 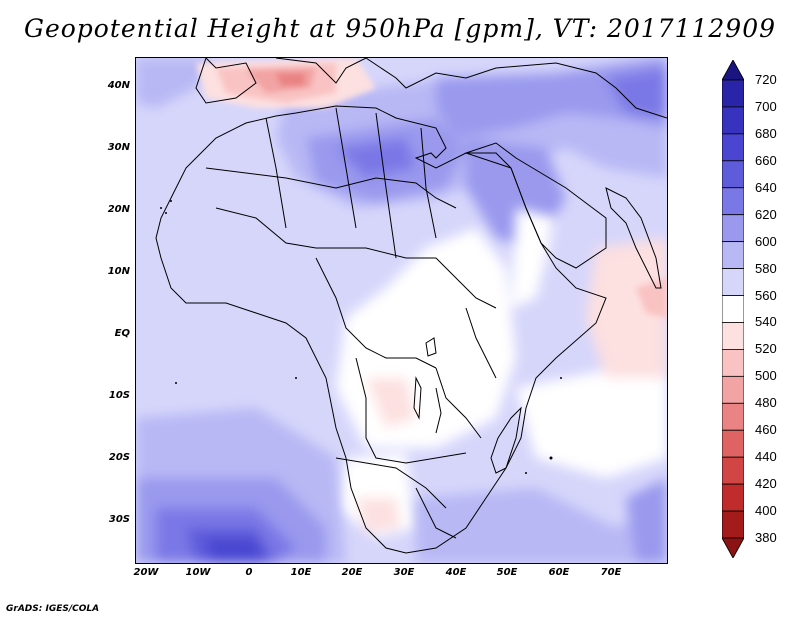 What do you see at coordinates (766, 376) in the screenshot?
I see `colorbar-label: 500` at bounding box center [766, 376].